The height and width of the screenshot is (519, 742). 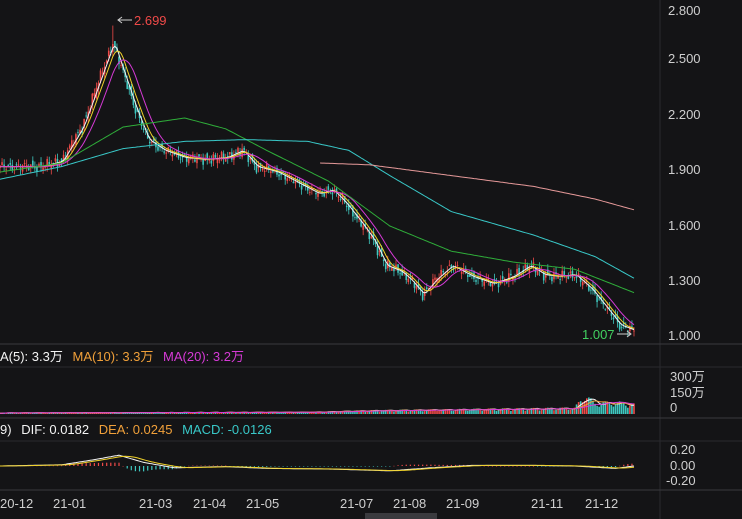 I want to click on price-tick-label: 2.200, so click(x=684, y=114).